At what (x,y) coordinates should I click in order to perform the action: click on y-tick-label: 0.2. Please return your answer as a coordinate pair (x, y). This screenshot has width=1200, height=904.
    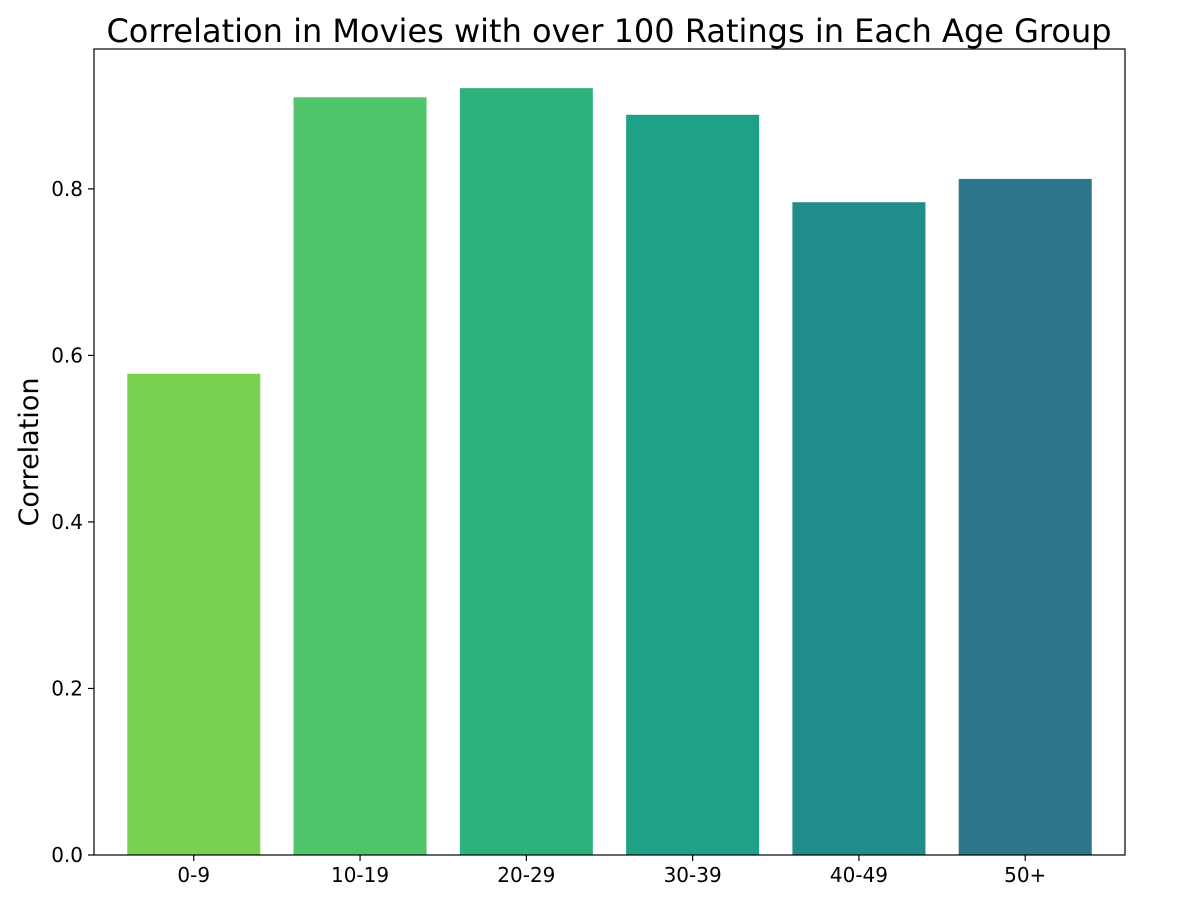
    Looking at the image, I should click on (67, 688).